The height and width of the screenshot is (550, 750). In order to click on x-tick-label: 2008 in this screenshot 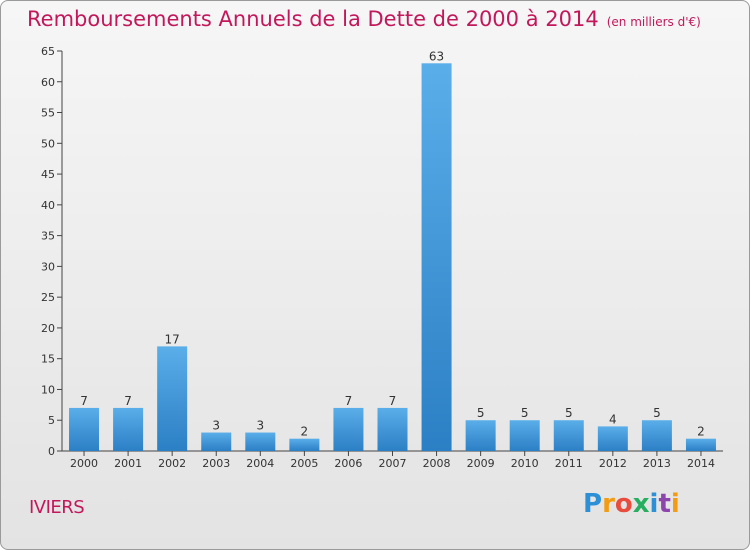, I will do `click(437, 463)`.